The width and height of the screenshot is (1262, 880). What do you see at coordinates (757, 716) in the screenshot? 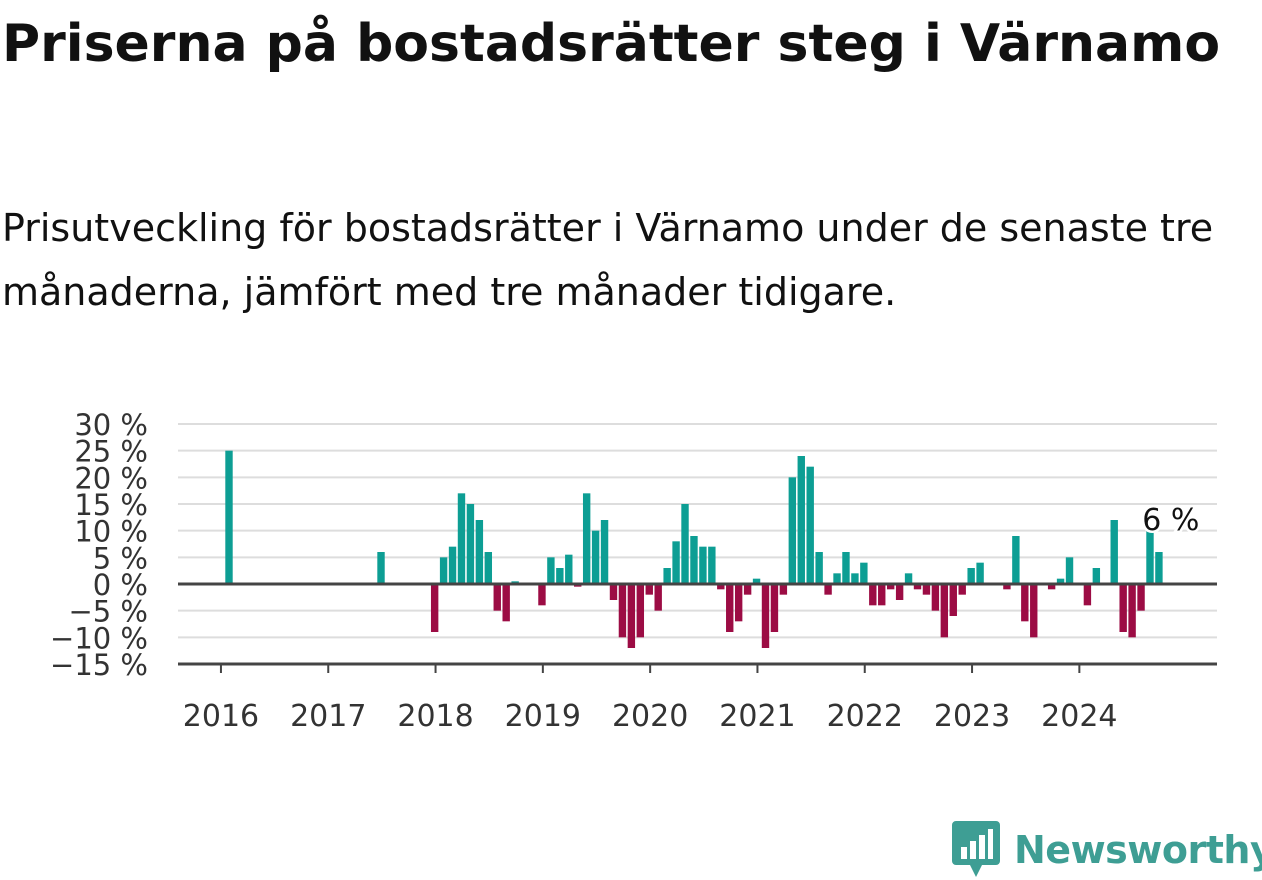
I see `x-tick-label: 2021` at bounding box center [757, 716].